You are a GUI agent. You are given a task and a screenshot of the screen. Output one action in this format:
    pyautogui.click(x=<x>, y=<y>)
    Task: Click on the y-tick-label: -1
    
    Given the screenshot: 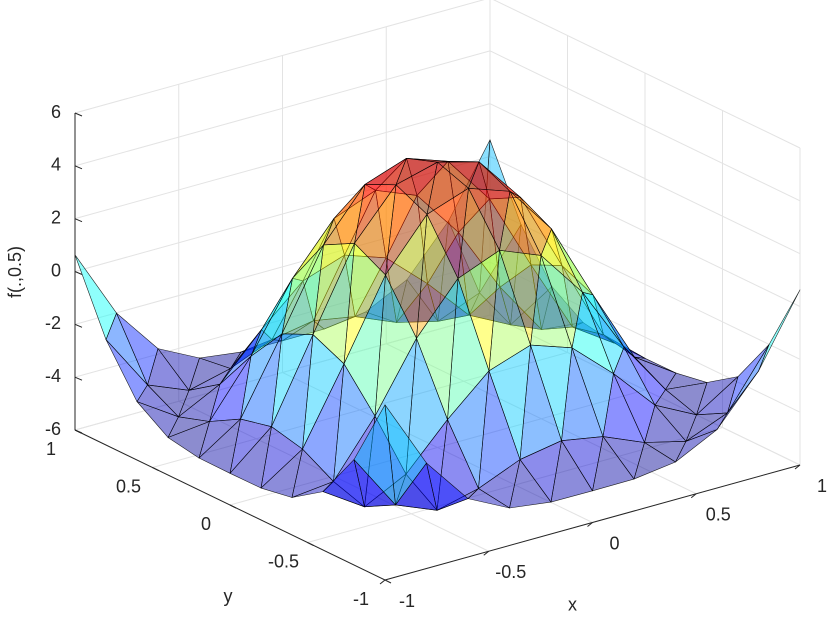 What is the action you would take?
    pyautogui.click(x=361, y=599)
    